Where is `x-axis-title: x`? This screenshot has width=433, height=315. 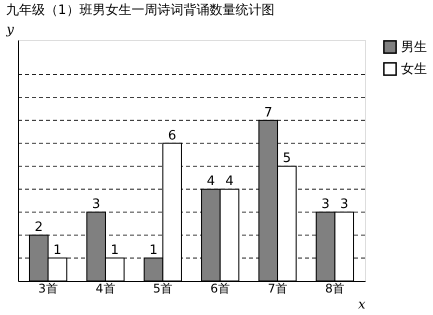
x-axis-title: x is located at coordinates (362, 305).